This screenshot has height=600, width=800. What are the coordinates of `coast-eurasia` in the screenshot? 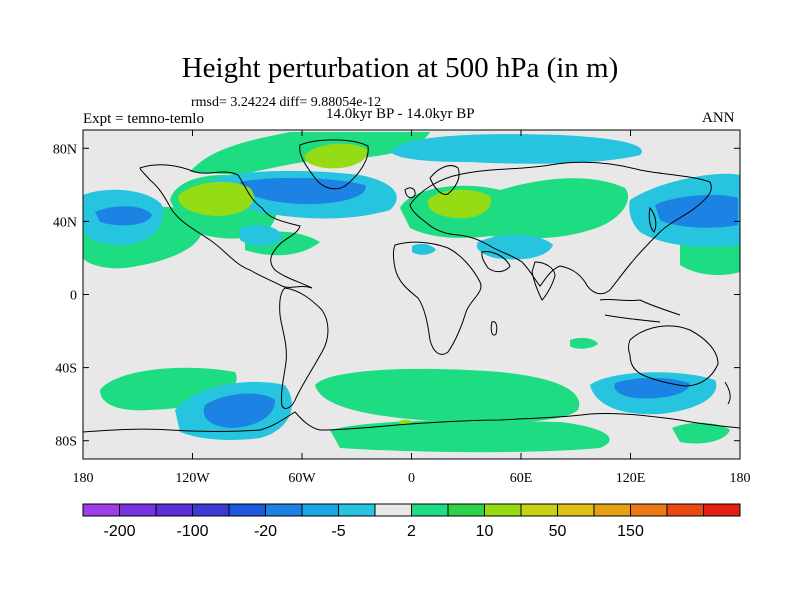 It's located at (560, 228).